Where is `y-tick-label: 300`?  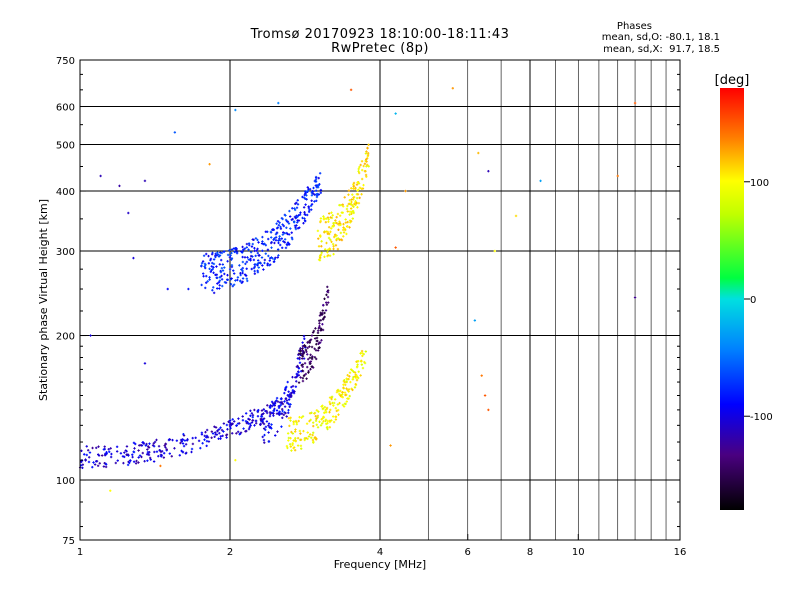
y-tick-label: 300 is located at coordinates (65, 252).